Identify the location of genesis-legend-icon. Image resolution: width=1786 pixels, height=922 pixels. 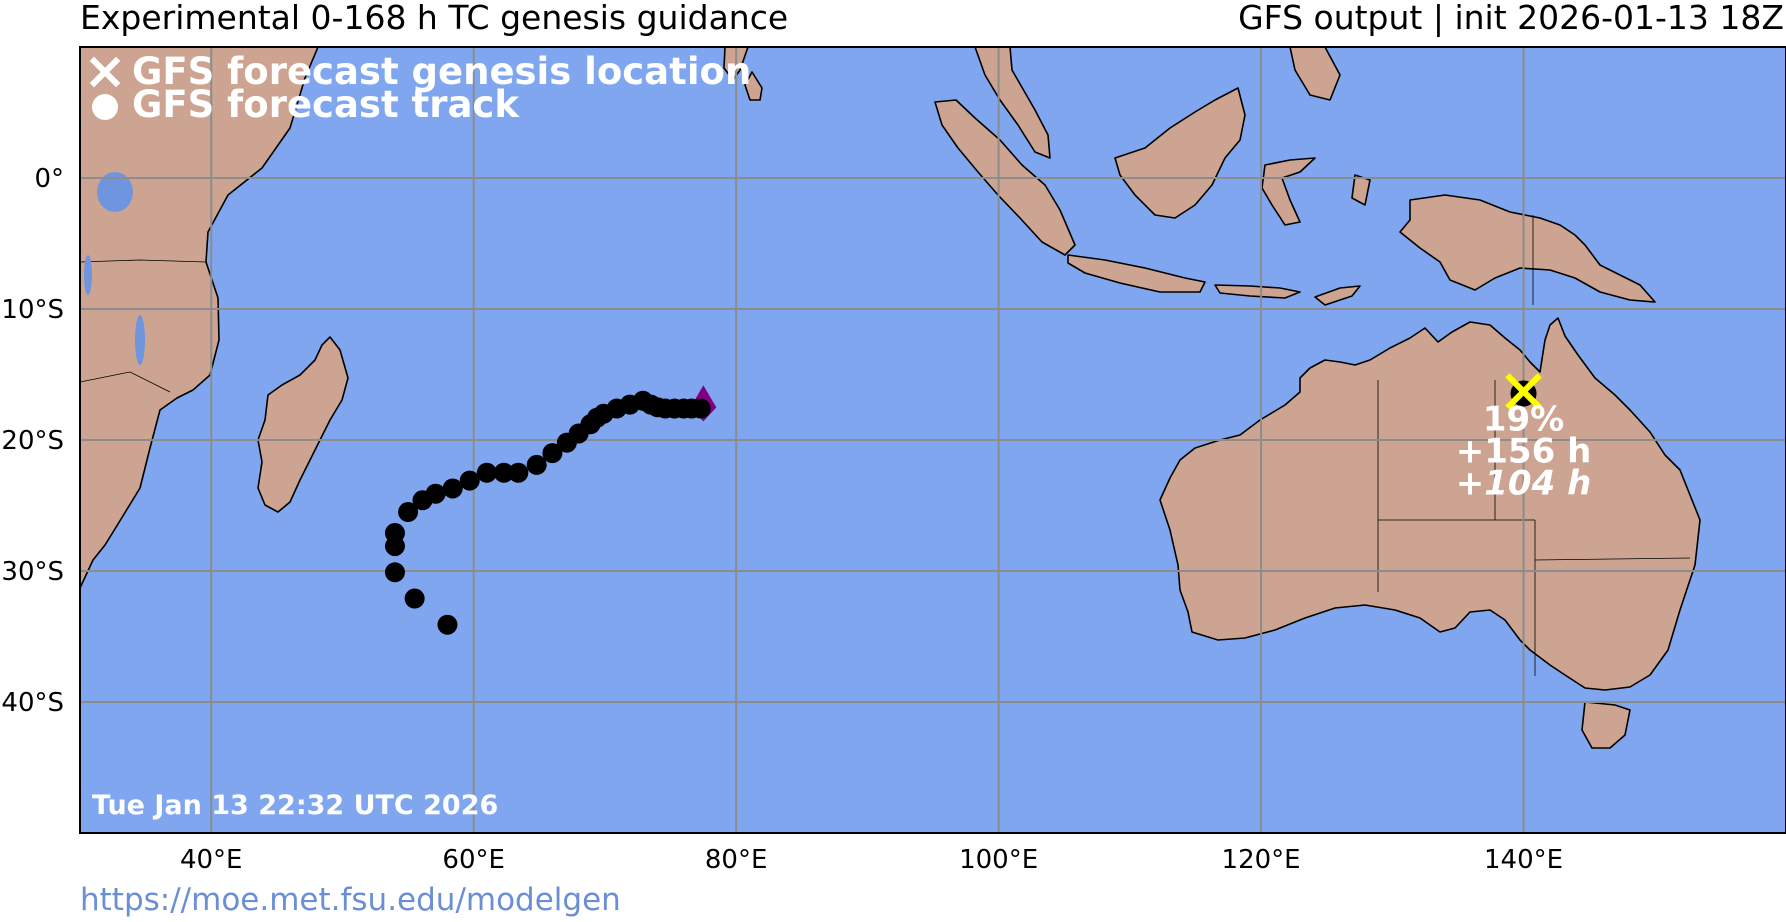
(105, 72).